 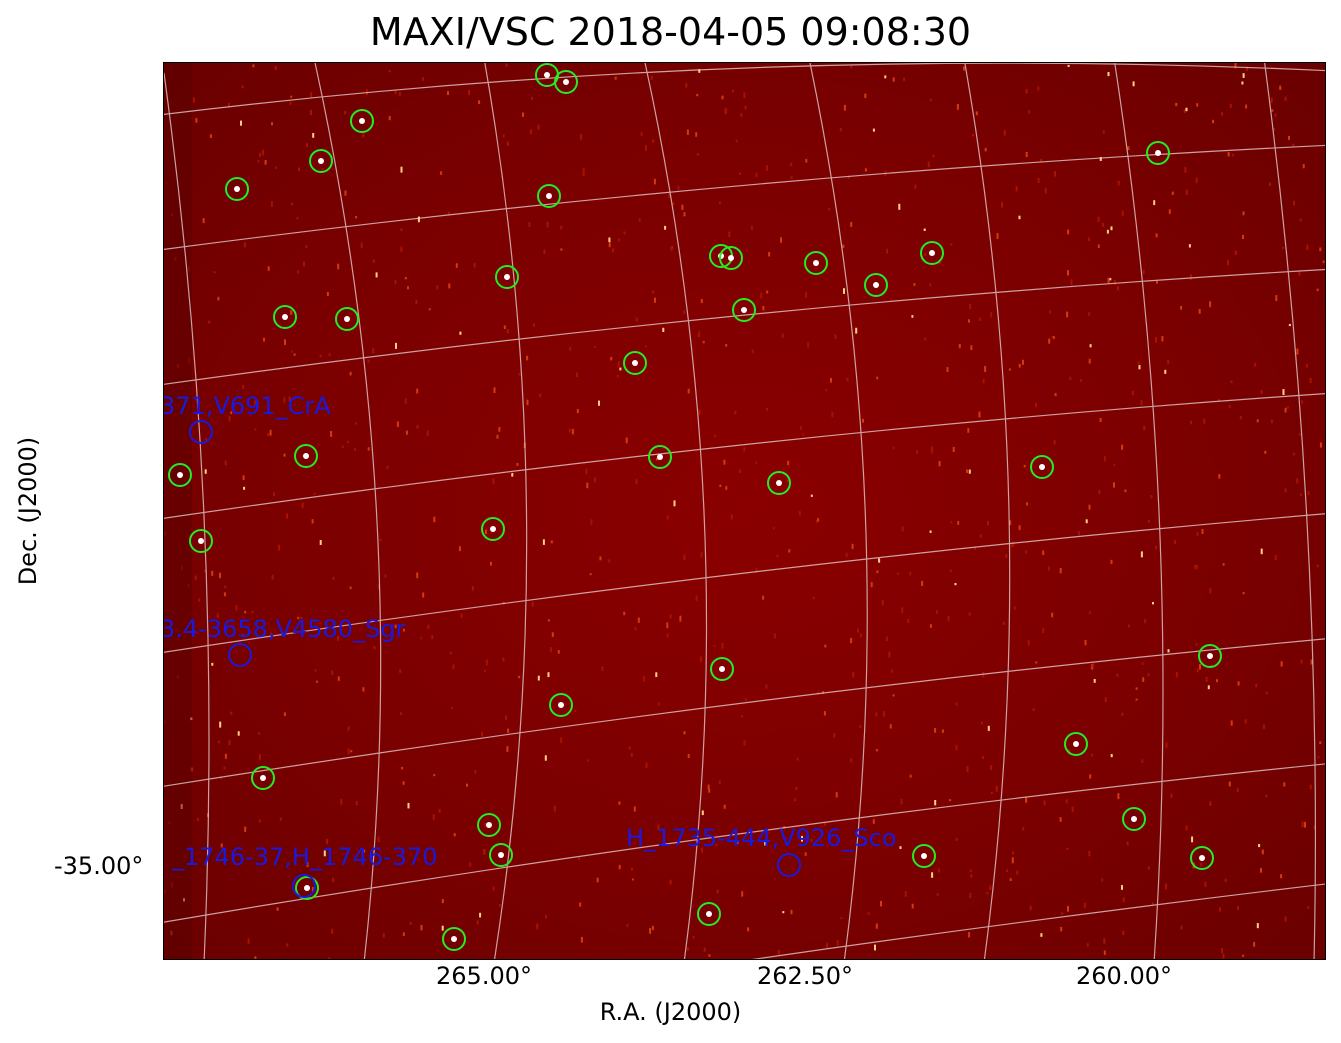 I want to click on source-marker, so click(x=240, y=655).